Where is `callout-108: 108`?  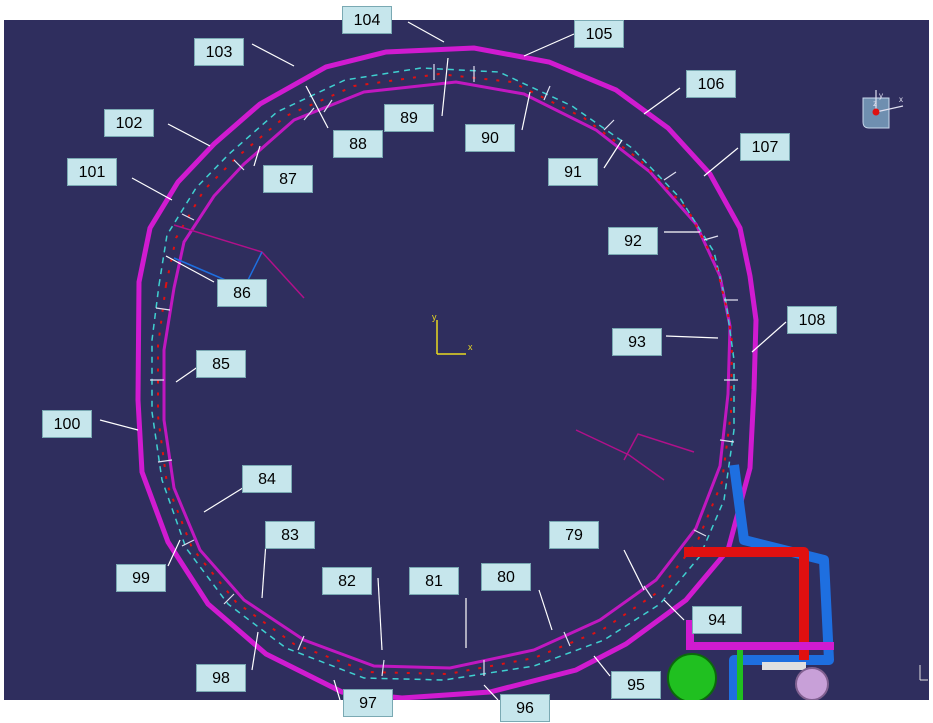 callout-108: 108 is located at coordinates (812, 320).